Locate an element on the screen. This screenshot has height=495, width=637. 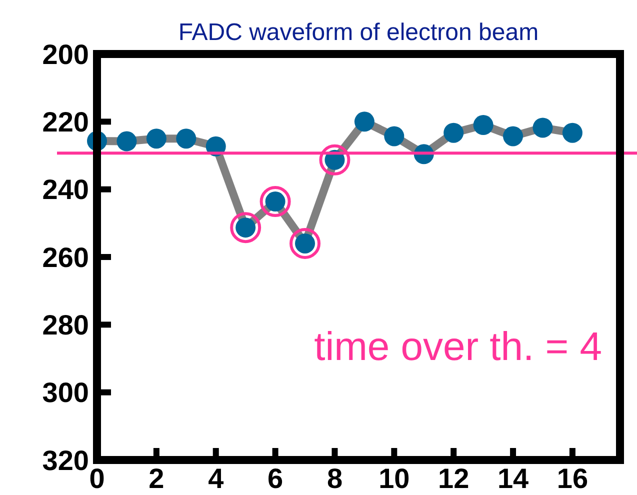
x-tick-label: 2 is located at coordinates (156, 478).